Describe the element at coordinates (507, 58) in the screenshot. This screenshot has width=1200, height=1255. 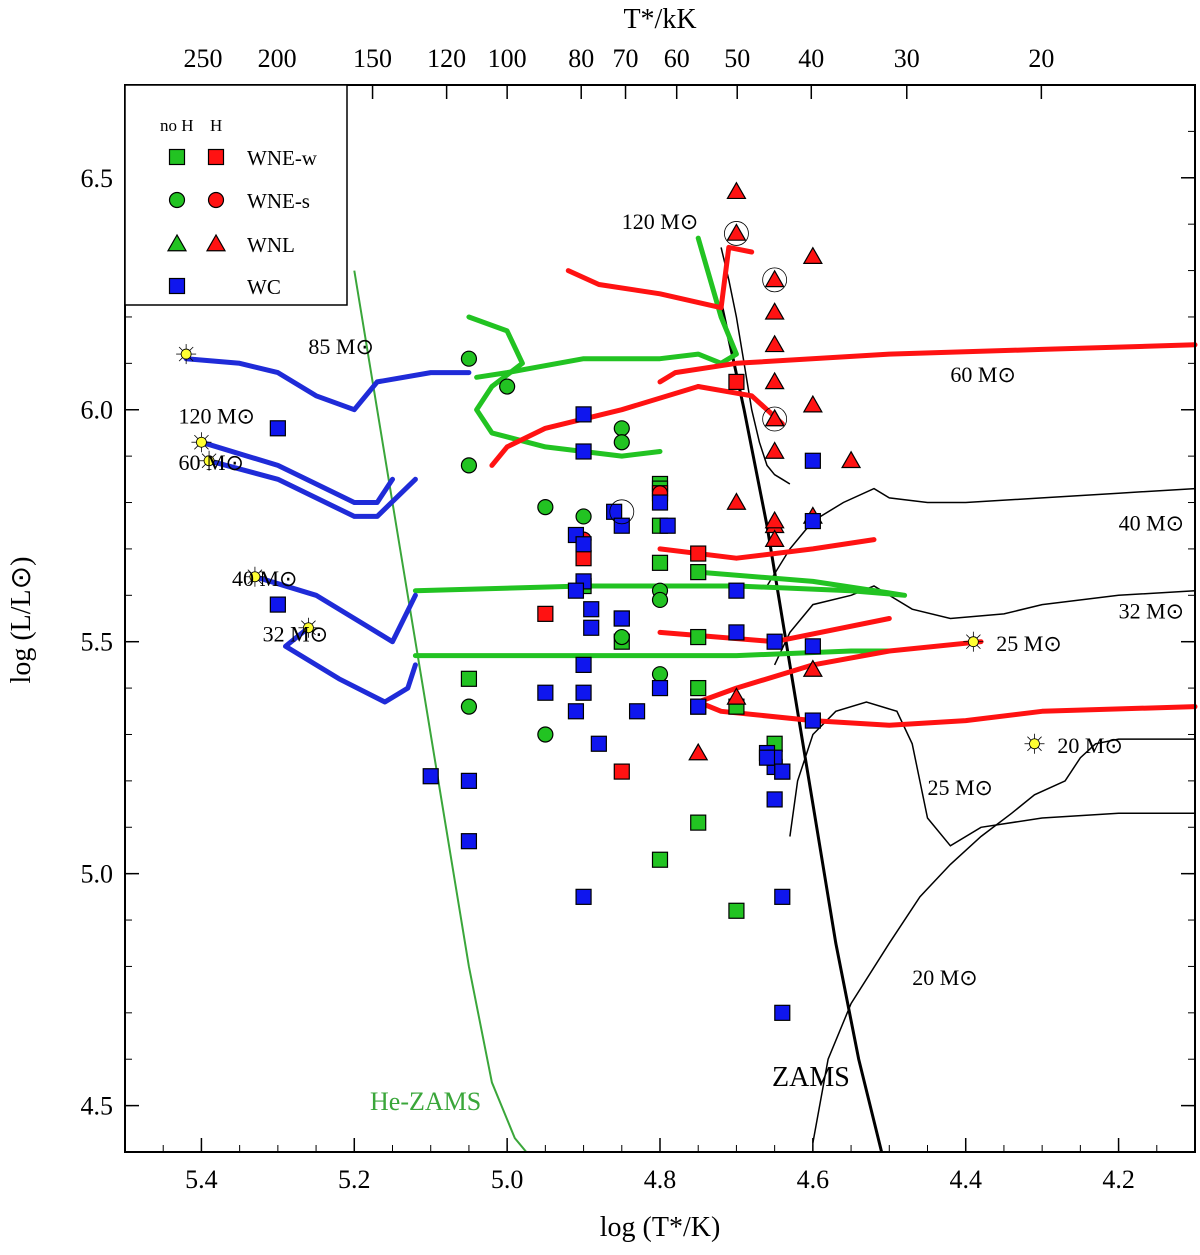
I see `top-tick-label: 100` at that location.